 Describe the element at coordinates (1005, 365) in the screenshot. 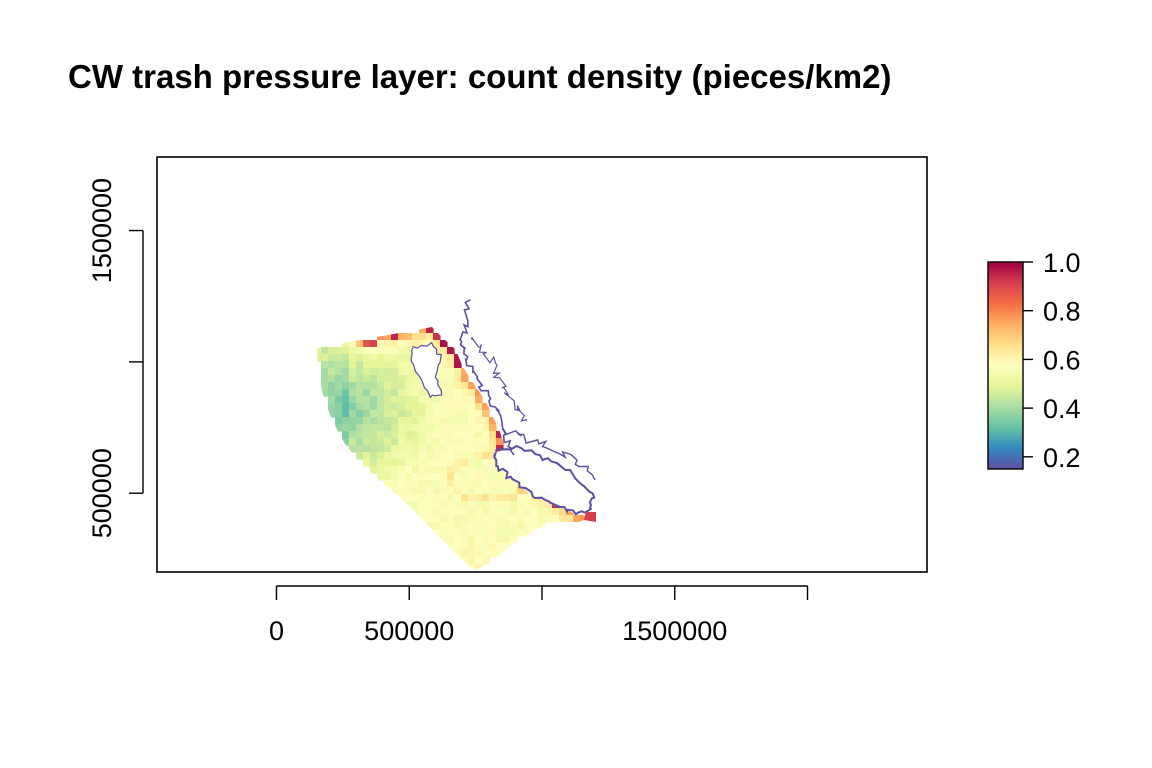

I see `legend-colorbar` at that location.